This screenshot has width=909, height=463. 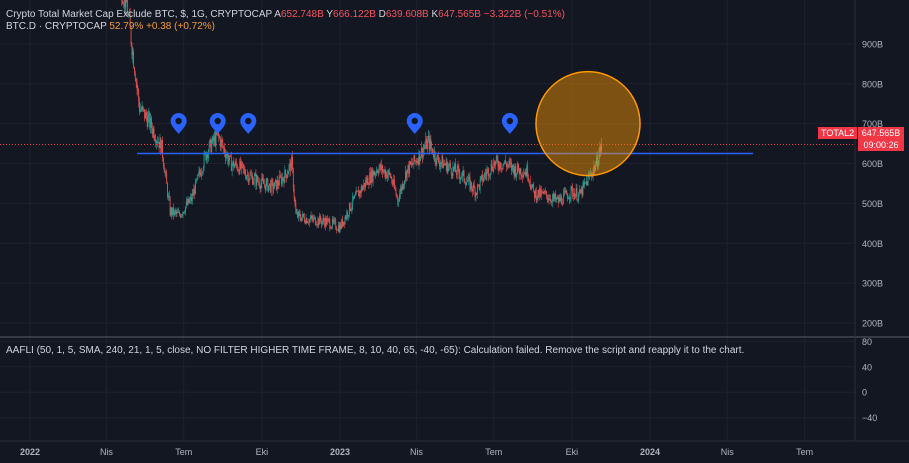 What do you see at coordinates (344, 123) in the screenshot?
I see `markers` at bounding box center [344, 123].